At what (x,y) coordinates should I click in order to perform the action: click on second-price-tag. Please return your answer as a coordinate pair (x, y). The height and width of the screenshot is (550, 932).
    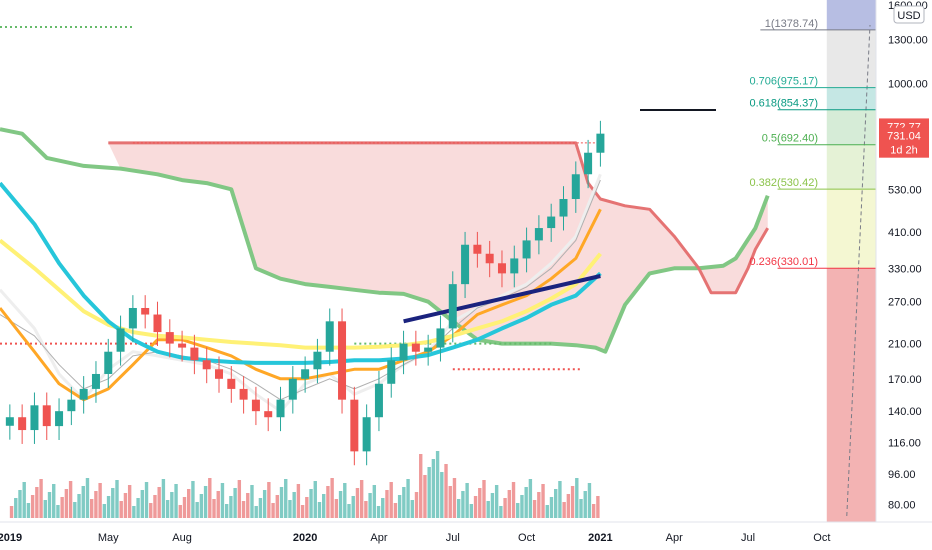
    Looking at the image, I should click on (904, 142).